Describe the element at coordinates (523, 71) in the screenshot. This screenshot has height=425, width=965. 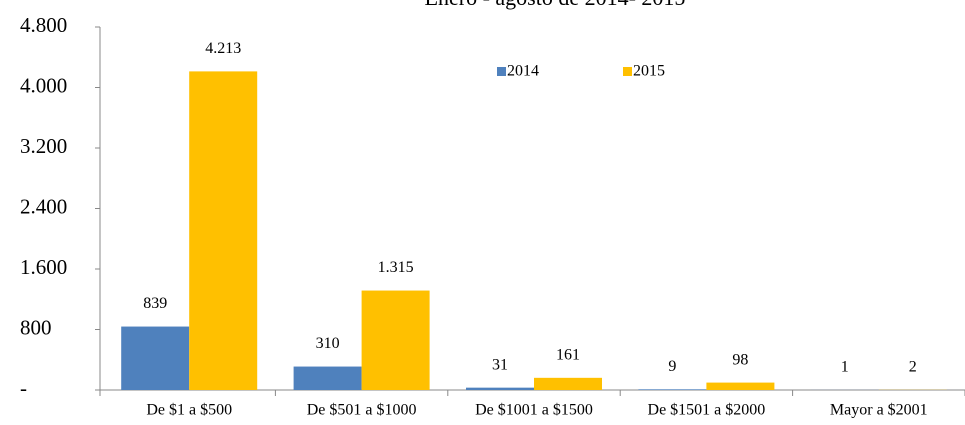
I see `legend-label: 2014` at that location.